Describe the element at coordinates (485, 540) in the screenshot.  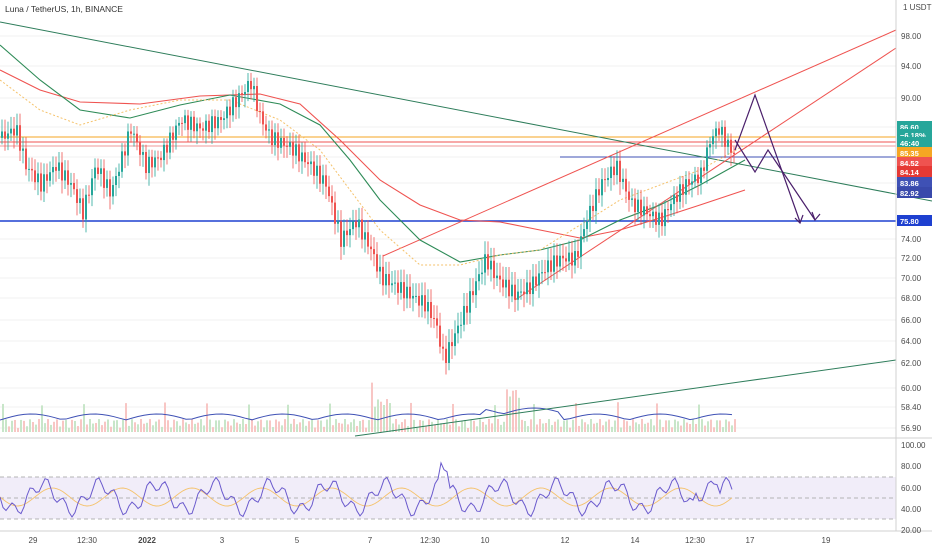
I see `time-tick-label: 10` at that location.